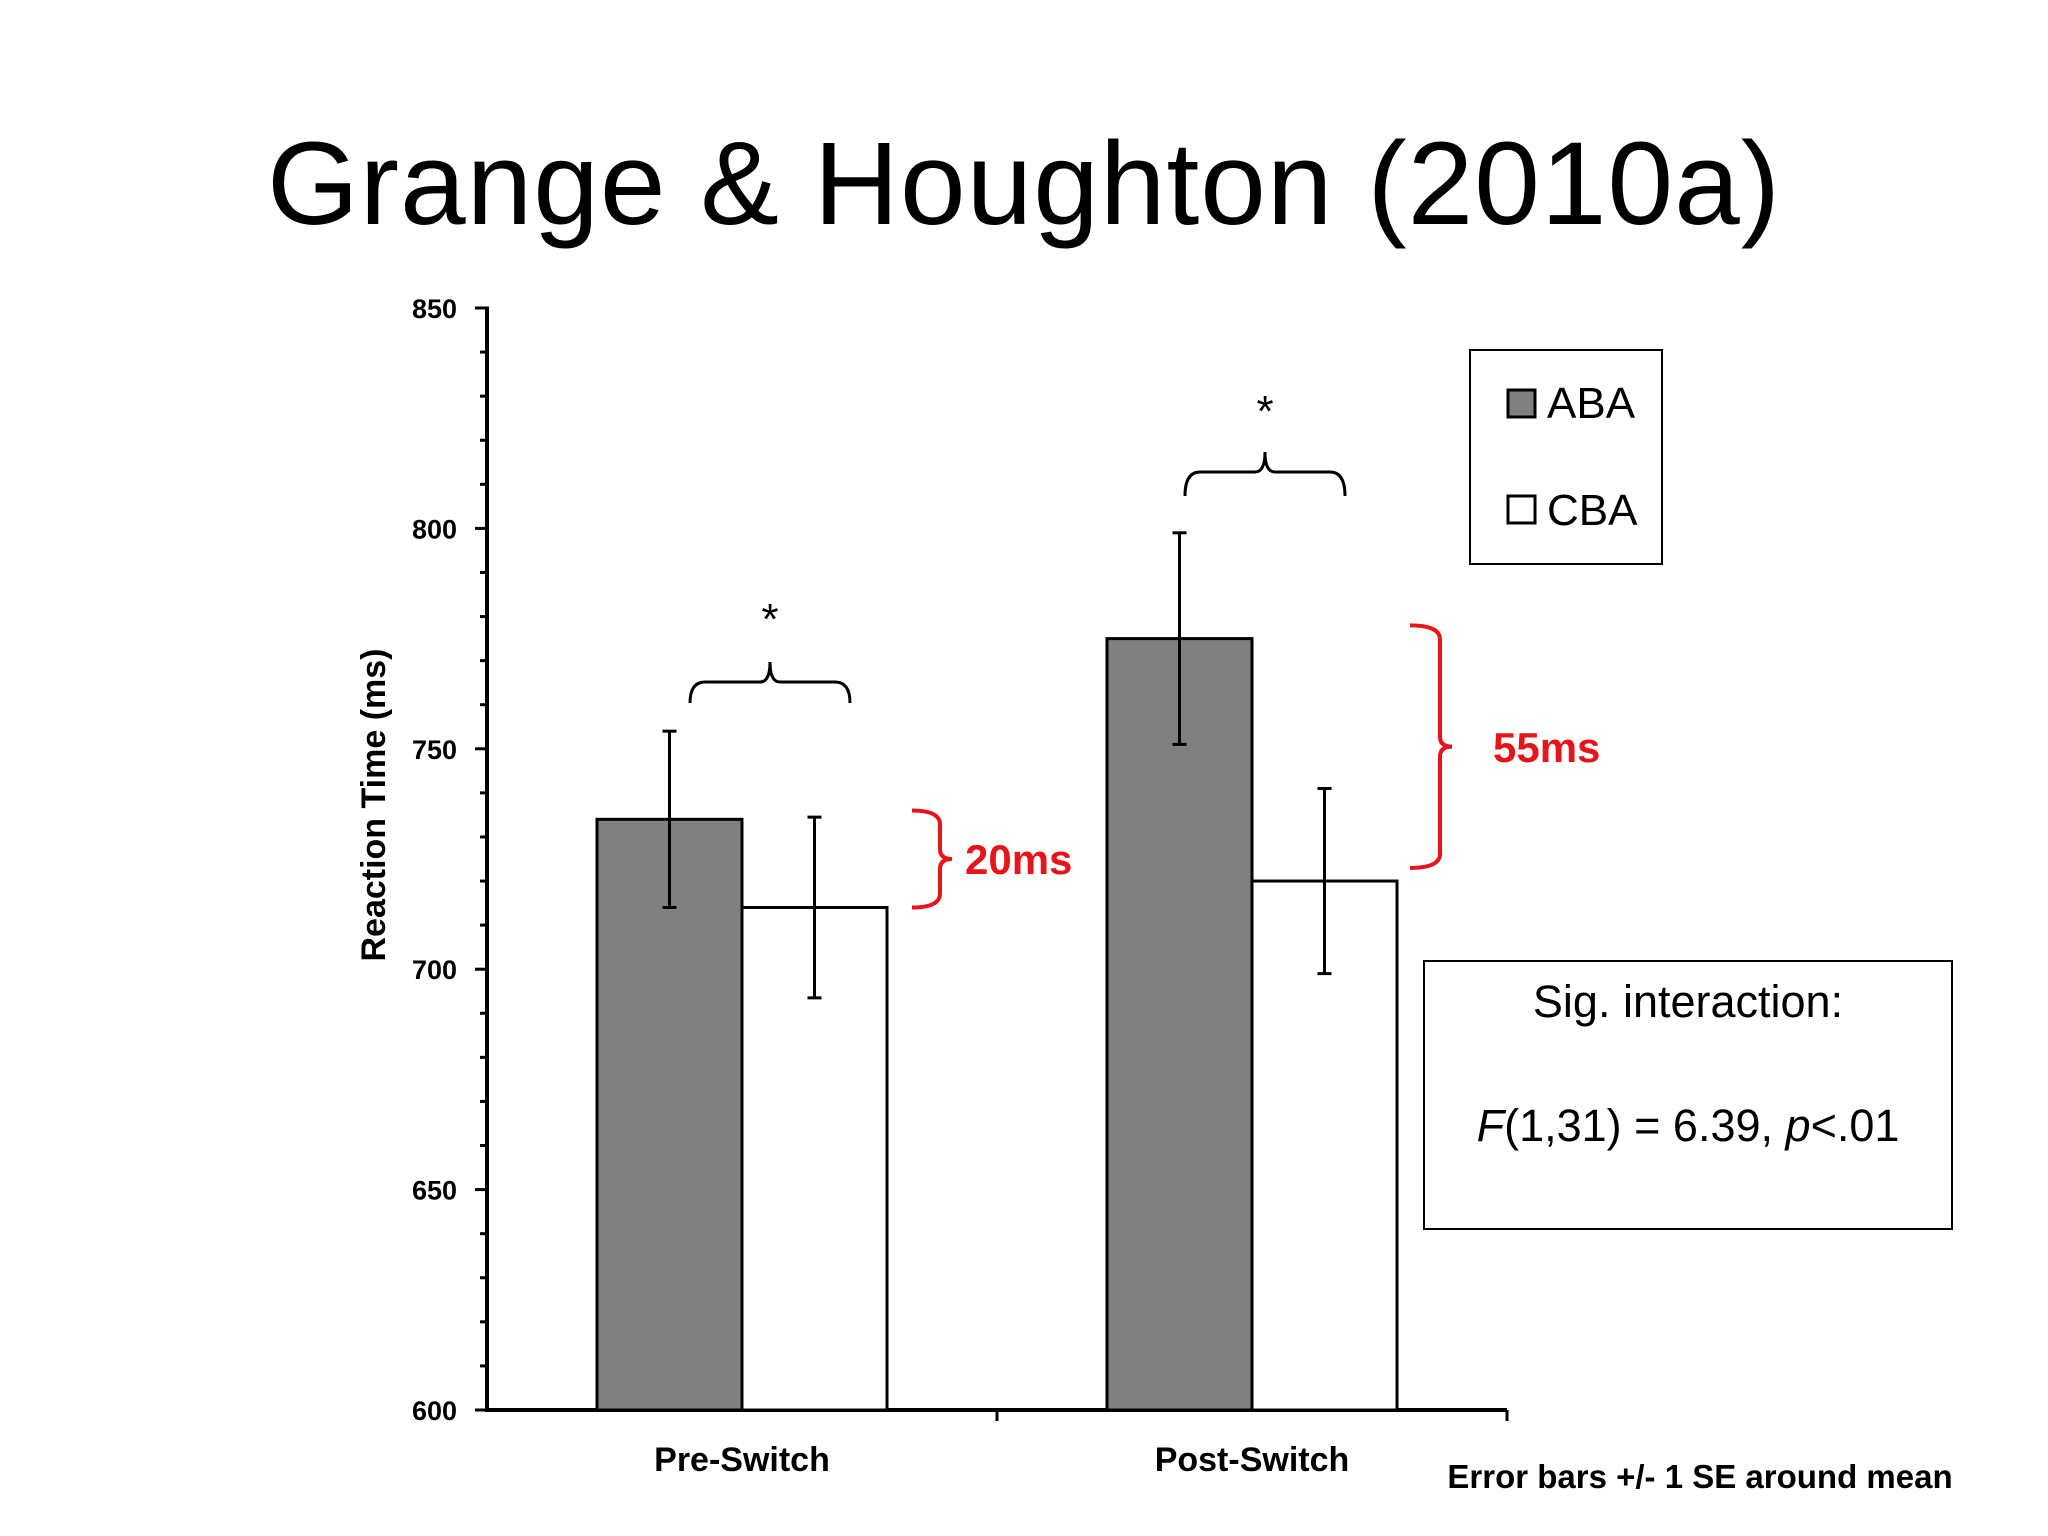 The width and height of the screenshot is (2048, 1536). I want to click on interaction-box, so click(1688, 1095).